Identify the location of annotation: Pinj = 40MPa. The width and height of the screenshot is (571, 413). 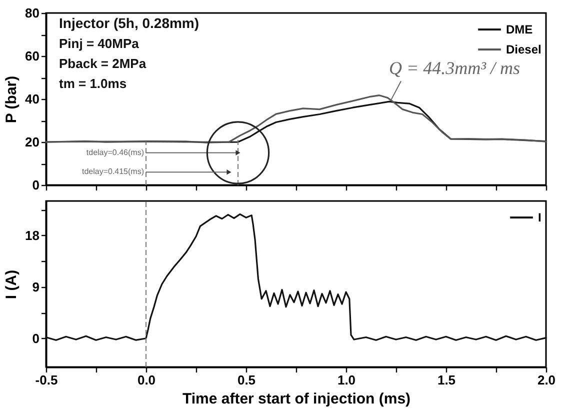
(99, 43).